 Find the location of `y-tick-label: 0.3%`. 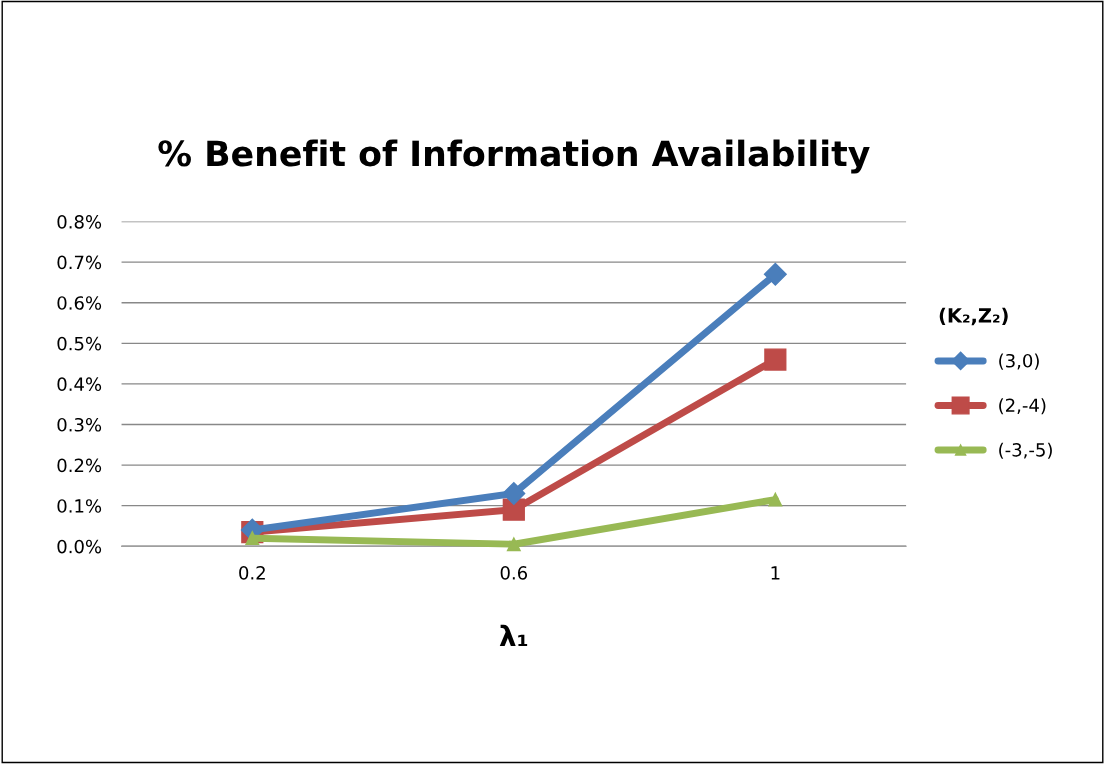

y-tick-label: 0.3% is located at coordinates (79, 424).